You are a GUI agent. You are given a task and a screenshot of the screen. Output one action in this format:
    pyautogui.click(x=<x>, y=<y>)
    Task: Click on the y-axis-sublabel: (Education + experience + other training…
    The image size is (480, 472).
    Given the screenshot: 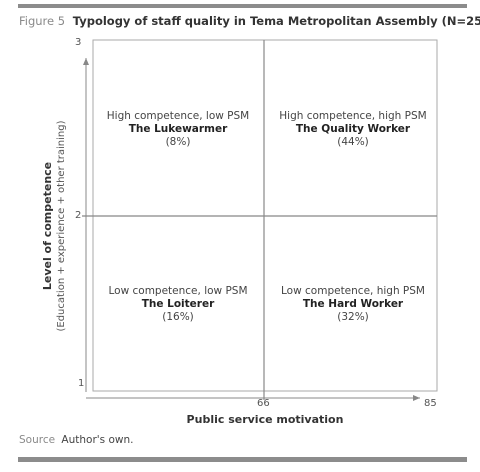 What is the action you would take?
    pyautogui.click(x=61, y=226)
    